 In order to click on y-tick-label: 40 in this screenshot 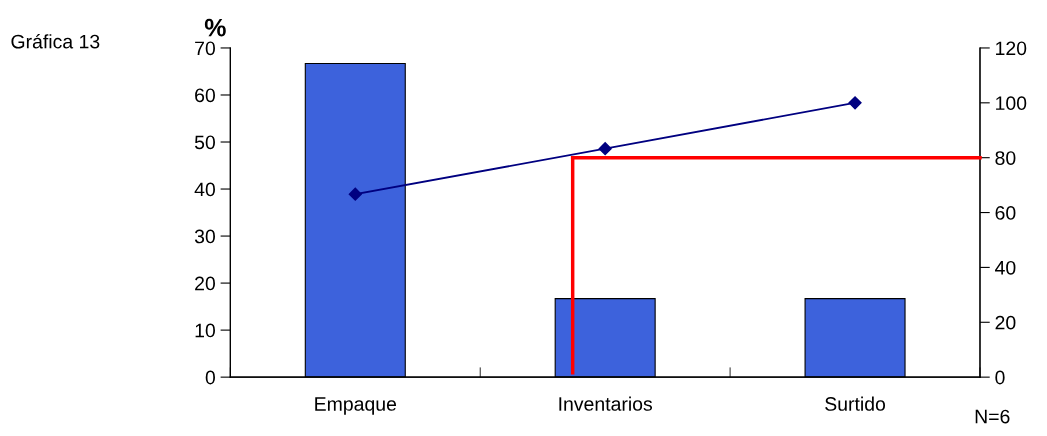, I will do `click(204, 189)`.